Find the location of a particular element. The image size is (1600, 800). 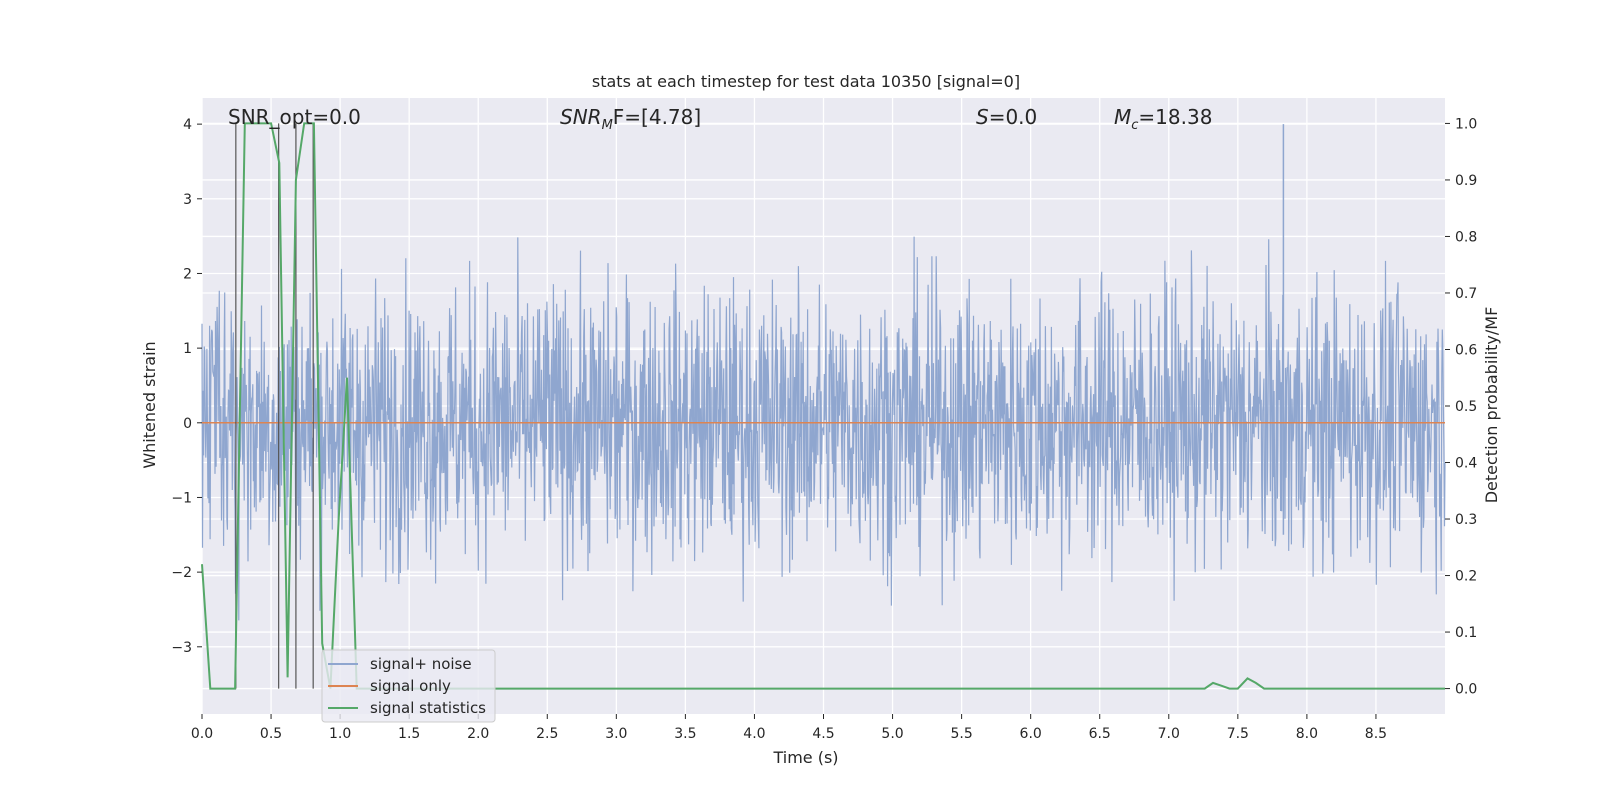

mc-value: =18.38 is located at coordinates (1175, 117).